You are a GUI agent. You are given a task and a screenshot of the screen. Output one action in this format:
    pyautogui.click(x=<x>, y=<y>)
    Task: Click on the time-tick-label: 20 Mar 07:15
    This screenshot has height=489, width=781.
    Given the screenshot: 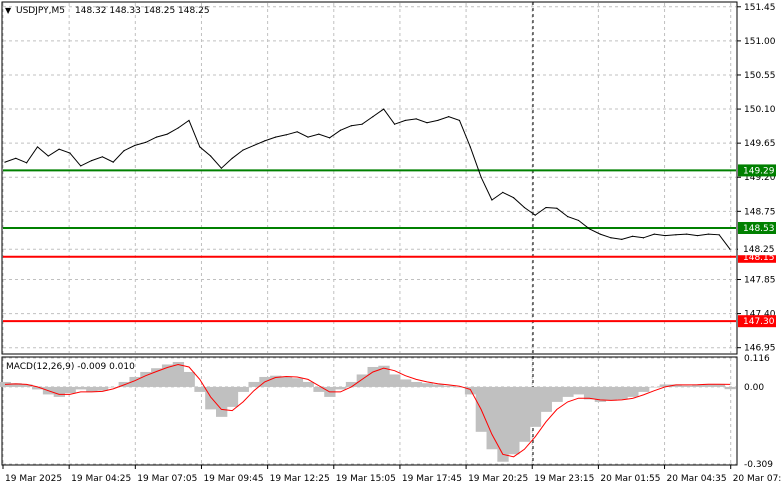 What is the action you would take?
    pyautogui.click(x=757, y=479)
    